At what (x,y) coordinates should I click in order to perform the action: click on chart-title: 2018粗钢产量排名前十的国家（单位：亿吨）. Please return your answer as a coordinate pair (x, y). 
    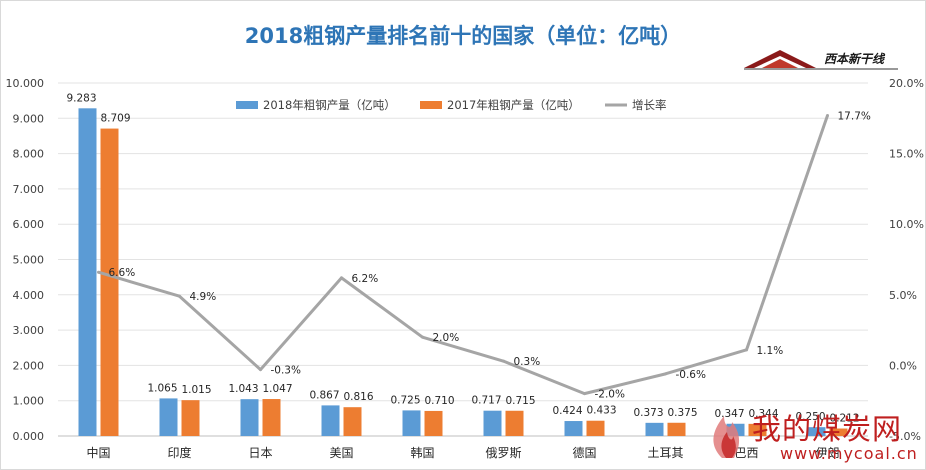
    Looking at the image, I should click on (463, 36).